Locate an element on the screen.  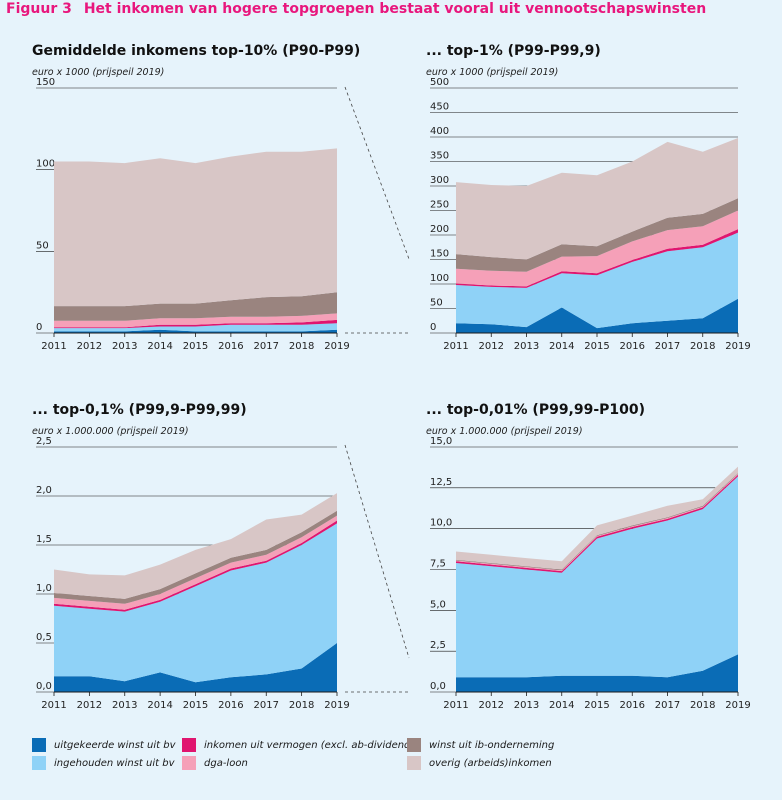
y-tick-label: 200 is located at coordinates (439, 229).